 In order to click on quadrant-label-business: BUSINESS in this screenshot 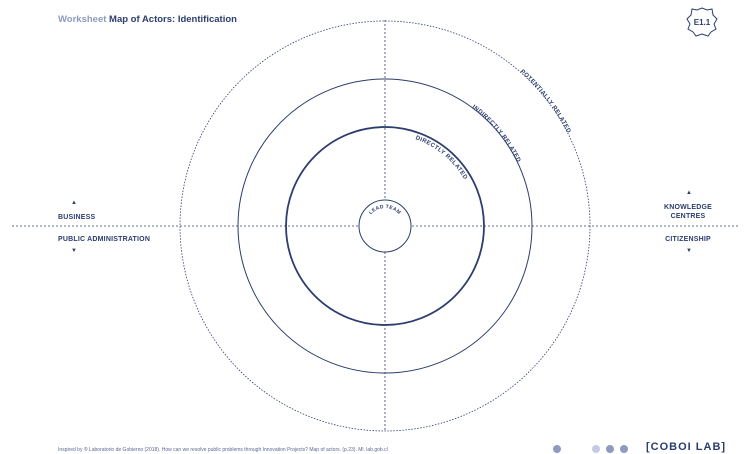, I will do `click(77, 217)`.